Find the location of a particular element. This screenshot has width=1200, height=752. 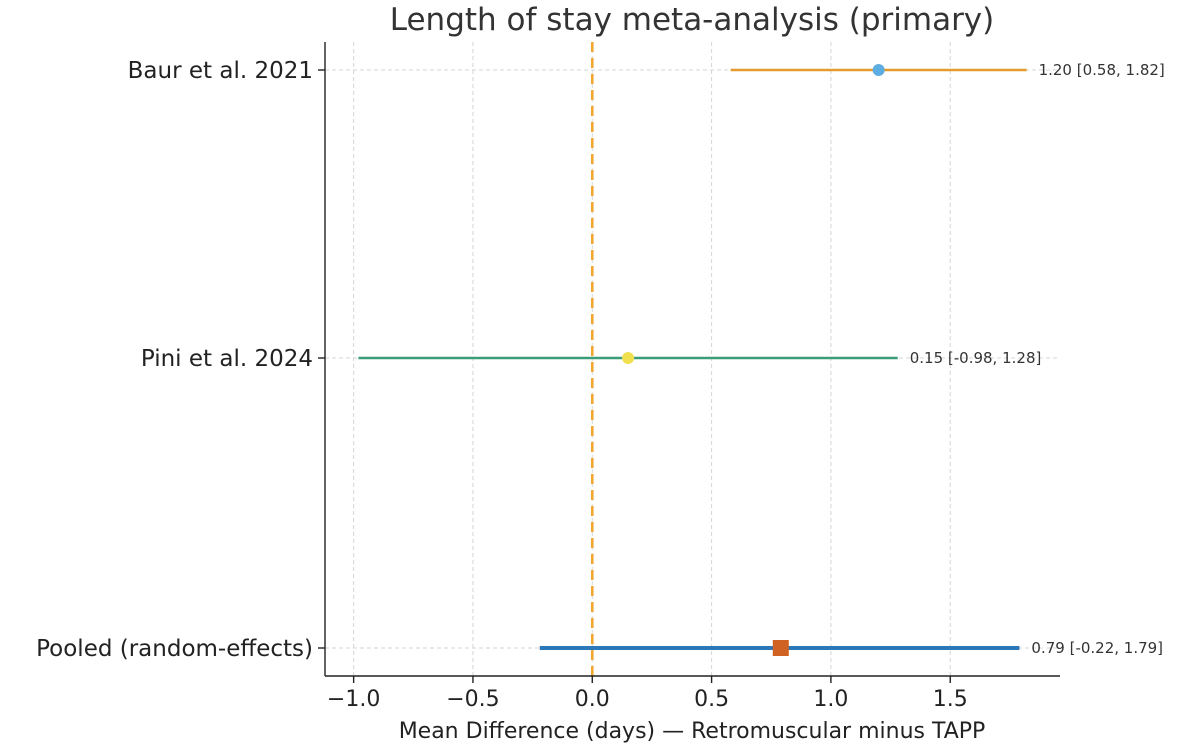

y-tick-label-2: Pooled (random-effects) is located at coordinates (174, 649).